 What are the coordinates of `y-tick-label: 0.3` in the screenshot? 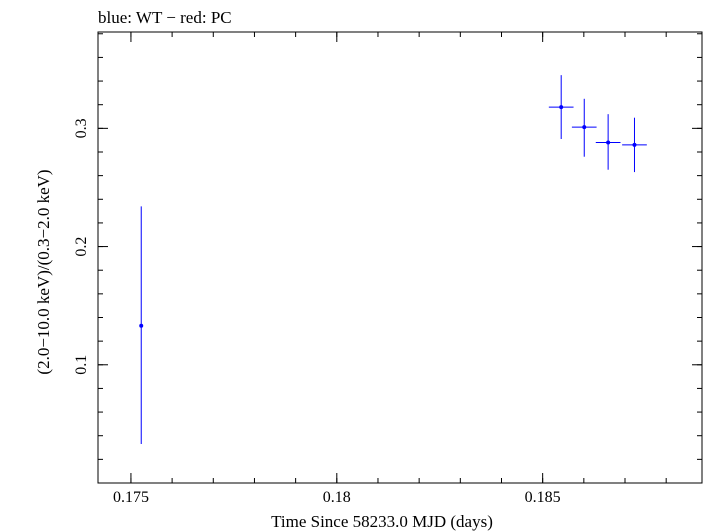 It's located at (81, 128).